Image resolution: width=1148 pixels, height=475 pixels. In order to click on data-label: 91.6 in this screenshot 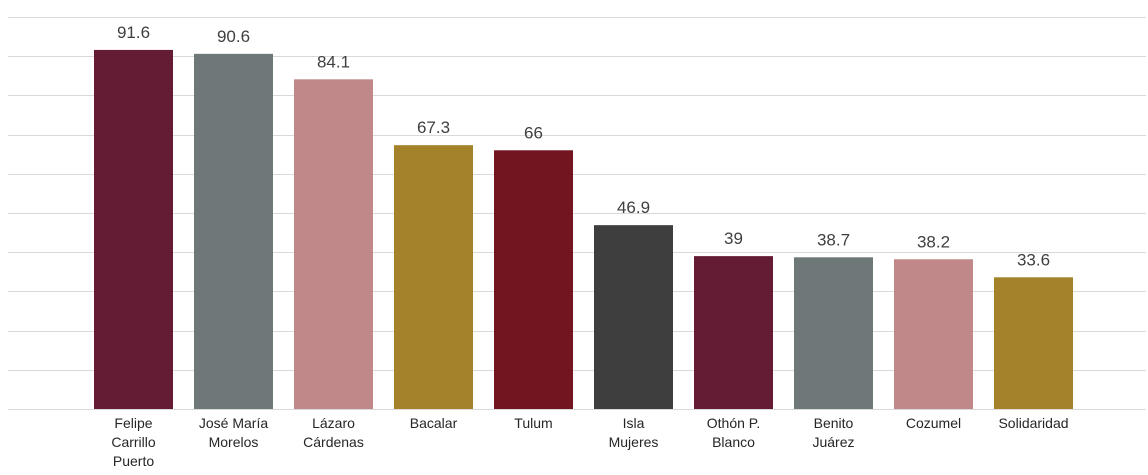, I will do `click(133, 32)`.